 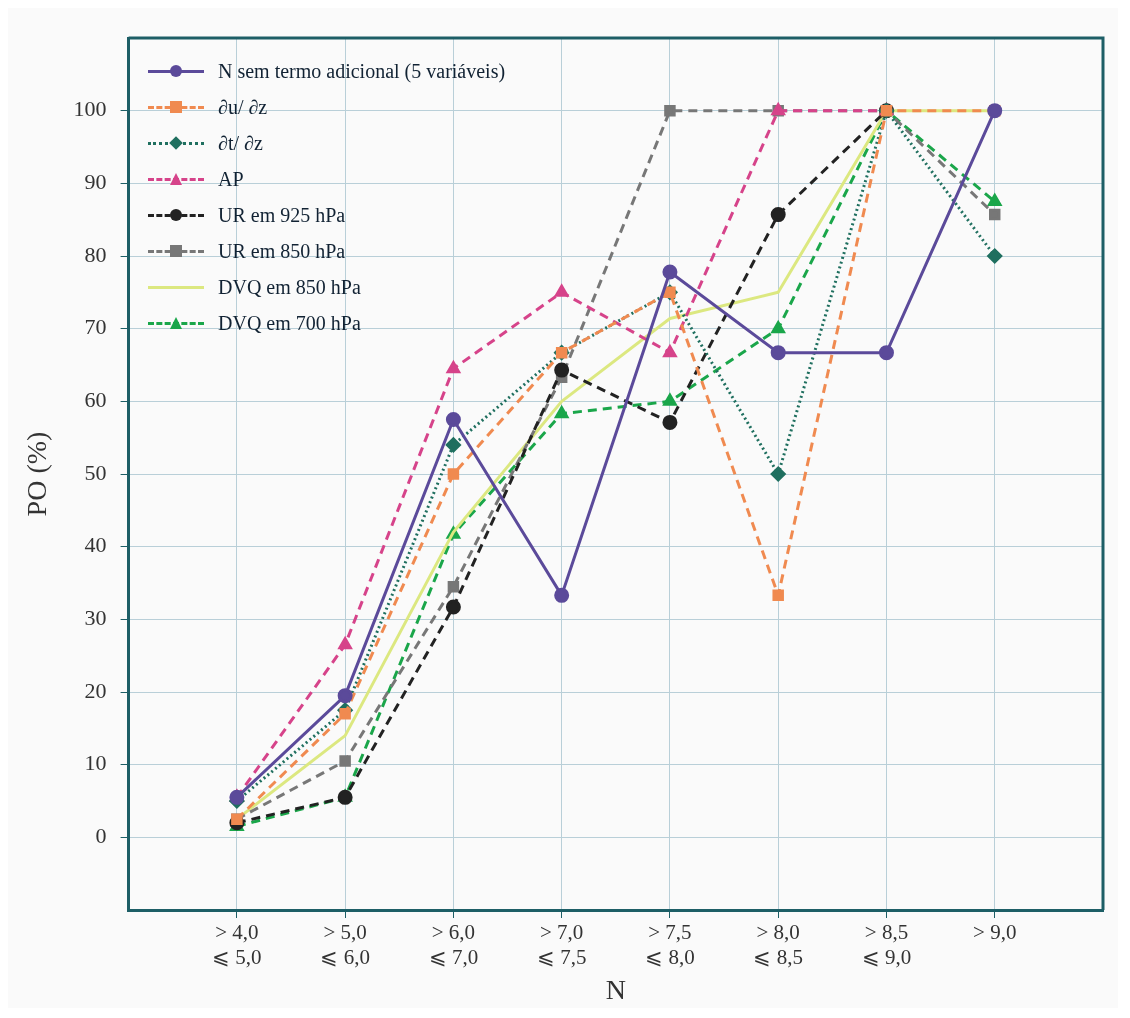 I want to click on x-axis-title: N, so click(x=615, y=989).